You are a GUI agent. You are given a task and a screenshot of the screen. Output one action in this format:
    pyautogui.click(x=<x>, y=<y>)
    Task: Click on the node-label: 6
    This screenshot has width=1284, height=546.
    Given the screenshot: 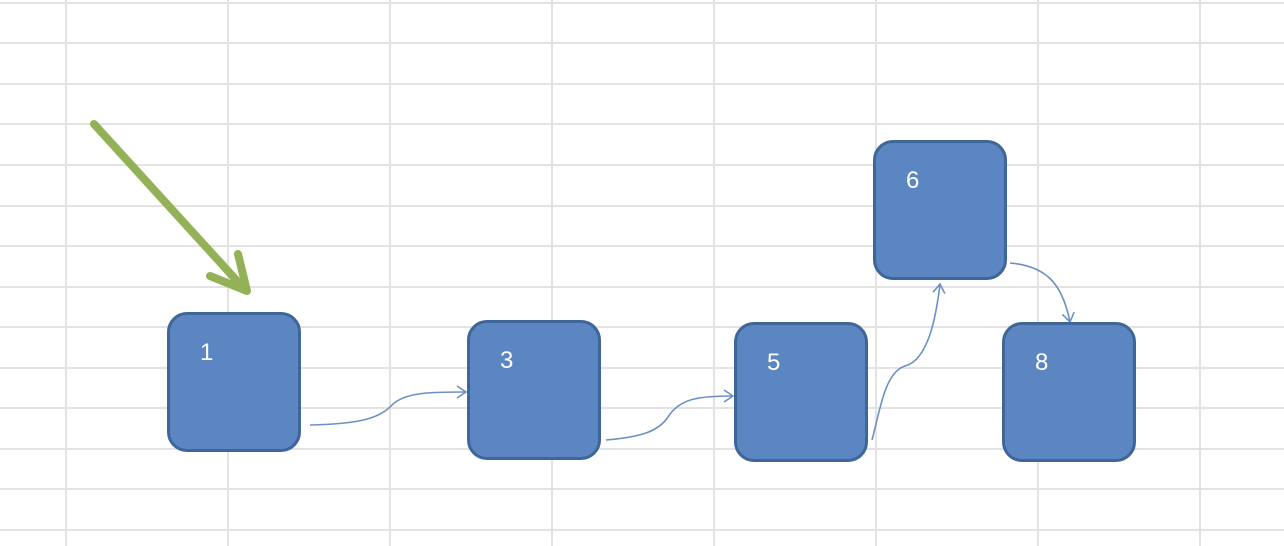 What is the action you would take?
    pyautogui.click(x=913, y=180)
    